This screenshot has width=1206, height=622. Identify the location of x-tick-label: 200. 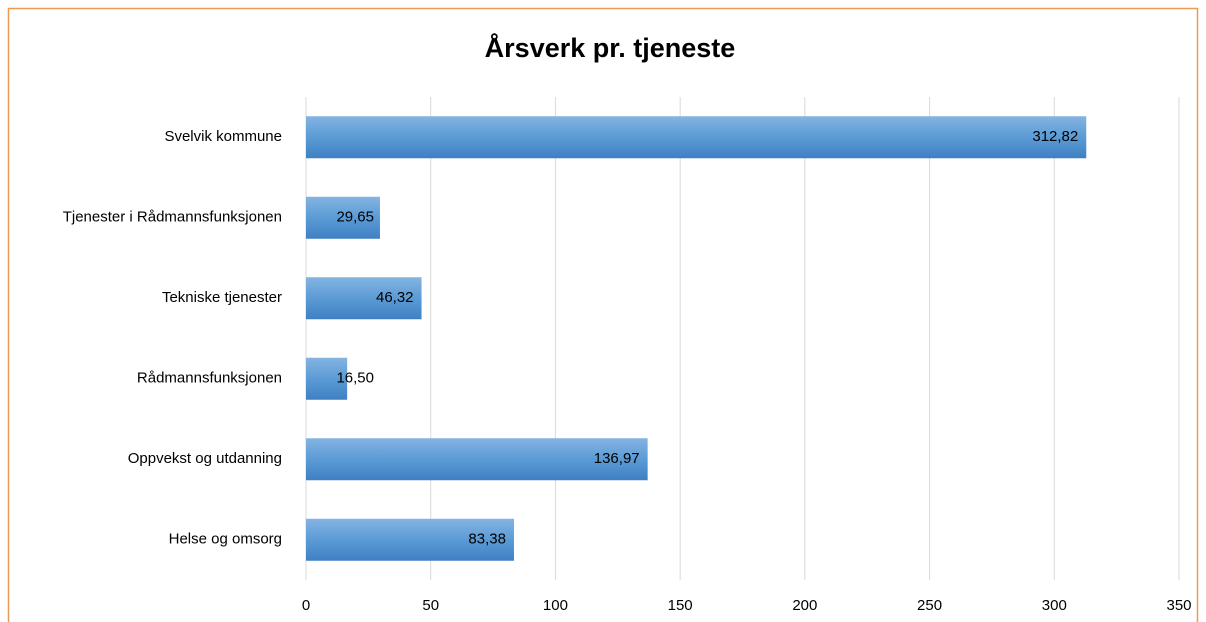
(804, 605).